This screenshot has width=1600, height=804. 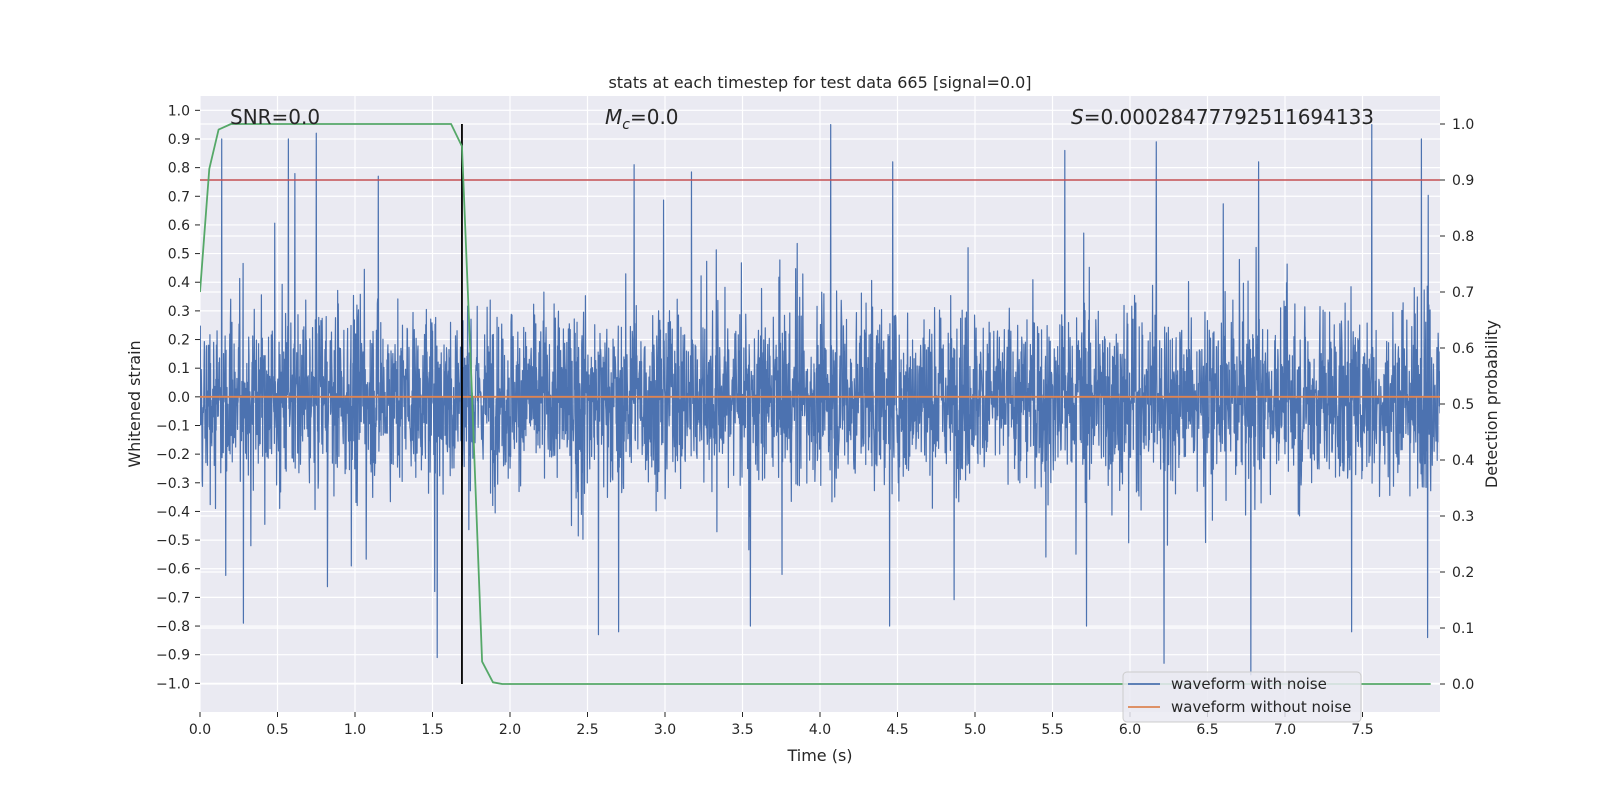 I want to click on y2-tick-label: 0.5, so click(x=1463, y=405).